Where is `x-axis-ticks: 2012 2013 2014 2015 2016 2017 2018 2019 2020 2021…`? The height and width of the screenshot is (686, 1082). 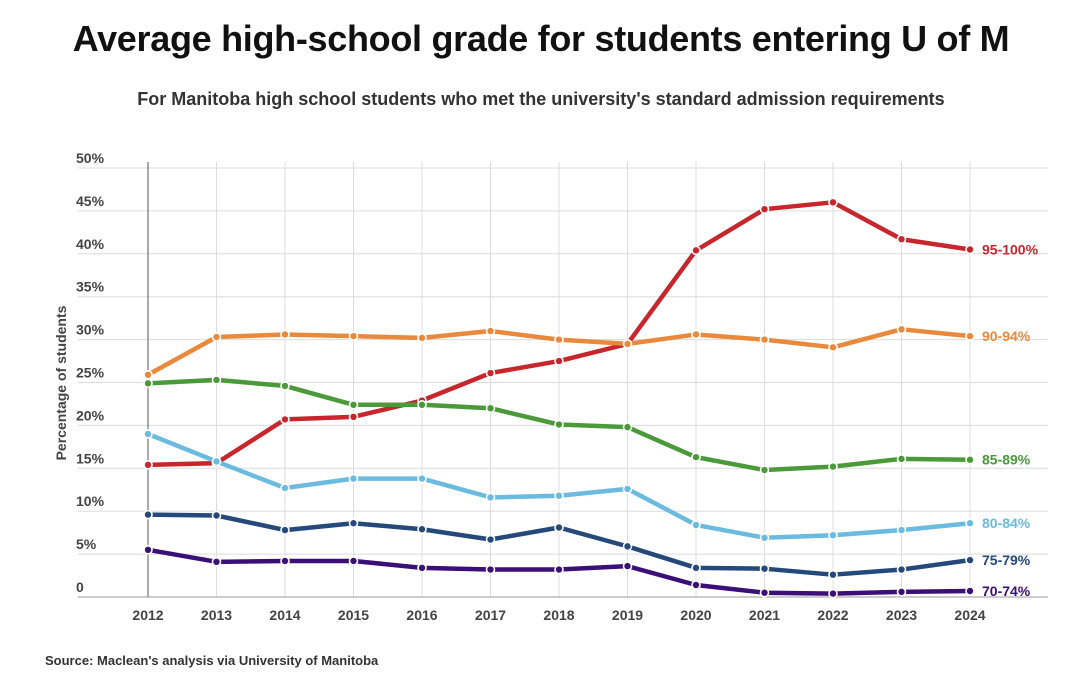
x-axis-ticks: 2012 2013 2014 2015 2016 2017 2018 2019 2020 2021… is located at coordinates (558, 615).